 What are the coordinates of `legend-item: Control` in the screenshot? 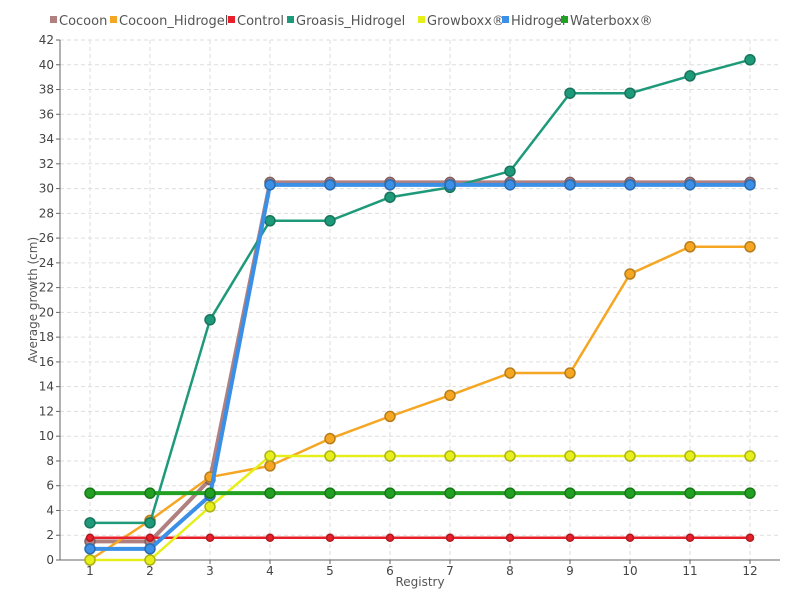 It's located at (256, 21).